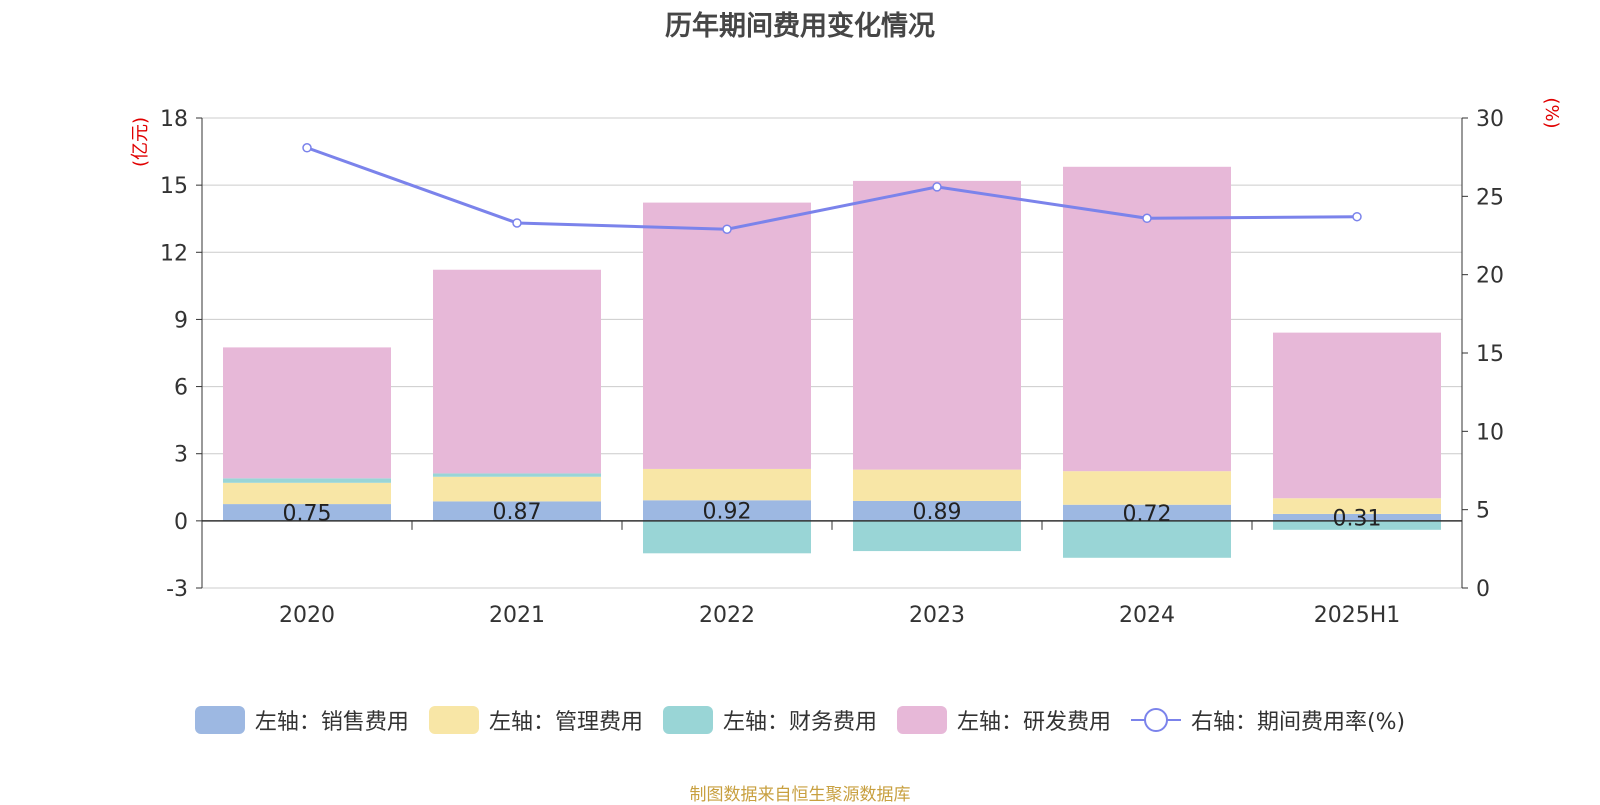  I want to click on left-axis-tick-label: 18, so click(174, 119).